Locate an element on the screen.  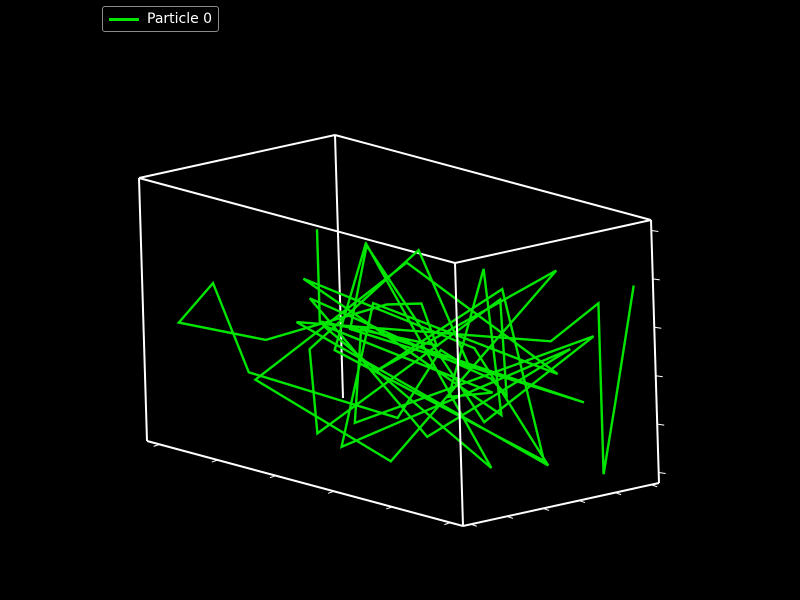
box-edge-left-vertical is located at coordinates (143, 309).